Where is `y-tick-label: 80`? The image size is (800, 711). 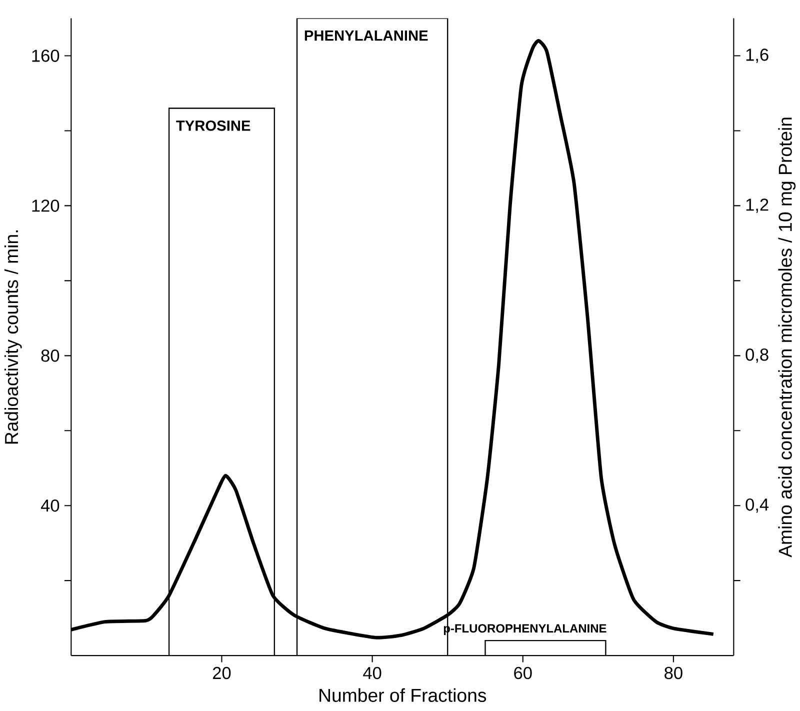 y-tick-label: 80 is located at coordinates (50, 355).